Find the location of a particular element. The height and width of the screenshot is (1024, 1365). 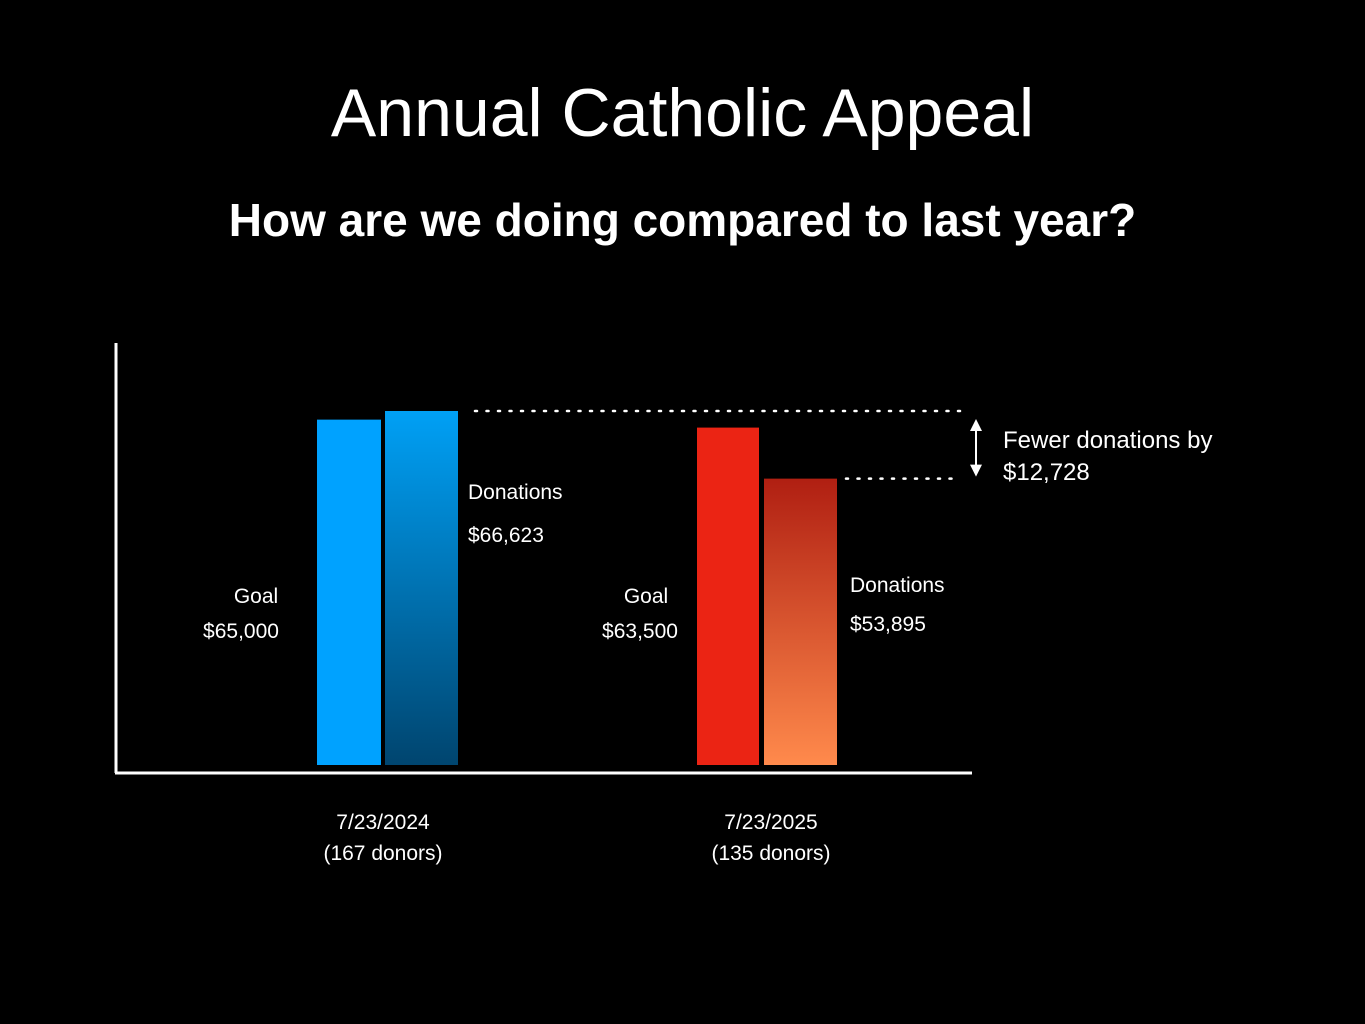

goal-value-1: $65,000 is located at coordinates (241, 631).